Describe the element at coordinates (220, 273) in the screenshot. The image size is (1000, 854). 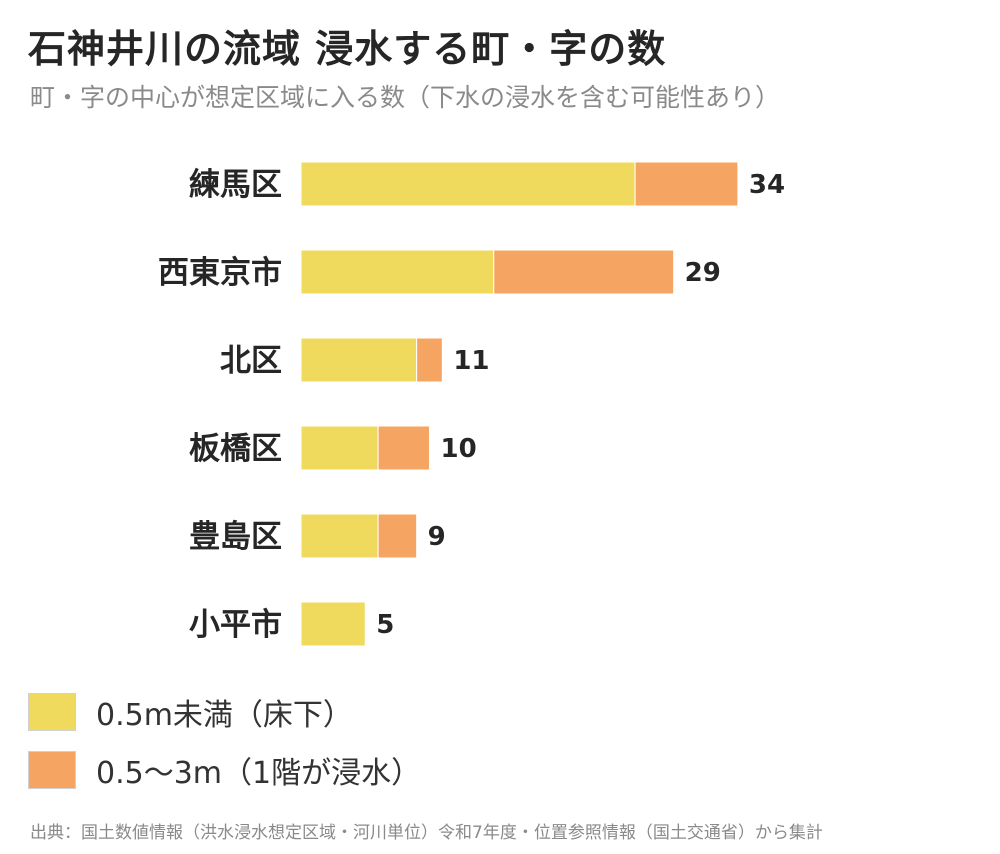
I see `category-label: 西東京市` at that location.